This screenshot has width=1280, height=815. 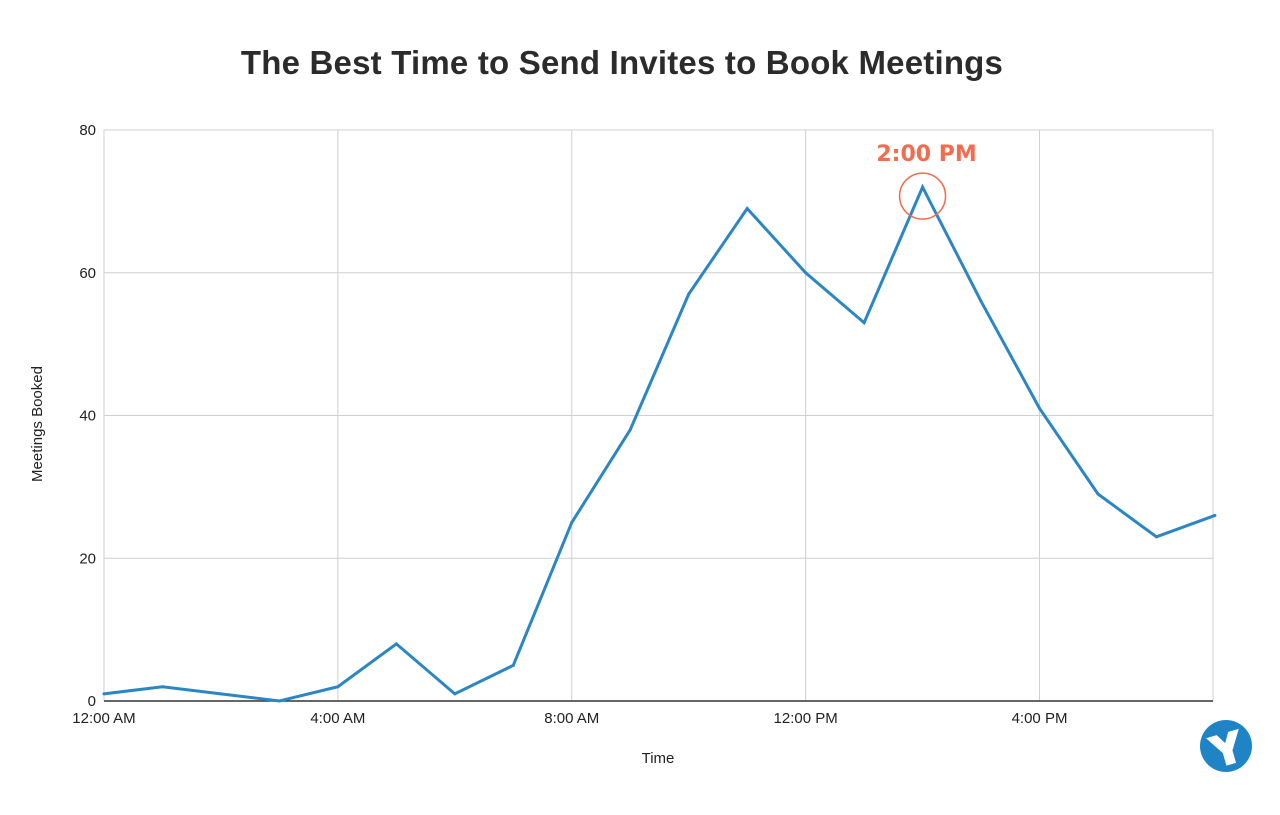 I want to click on y-tick-label: 20, so click(x=87, y=558).